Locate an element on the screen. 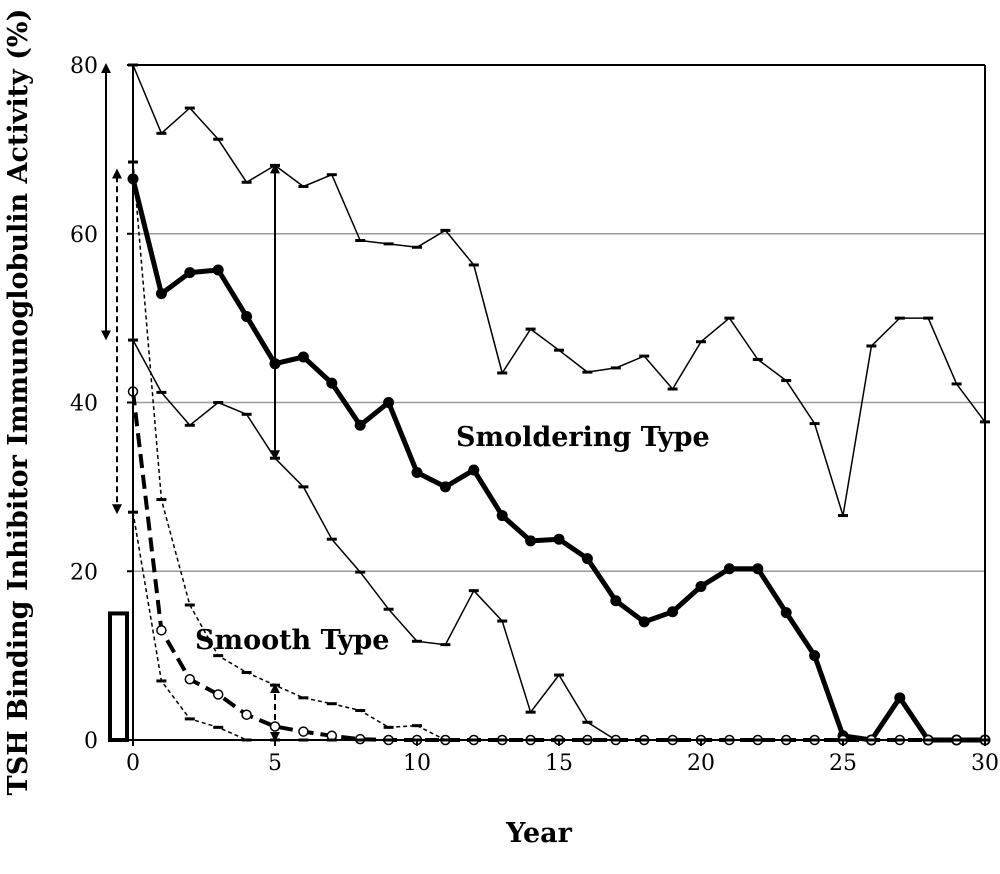  y-tick-label-0: 0 is located at coordinates (91, 741).